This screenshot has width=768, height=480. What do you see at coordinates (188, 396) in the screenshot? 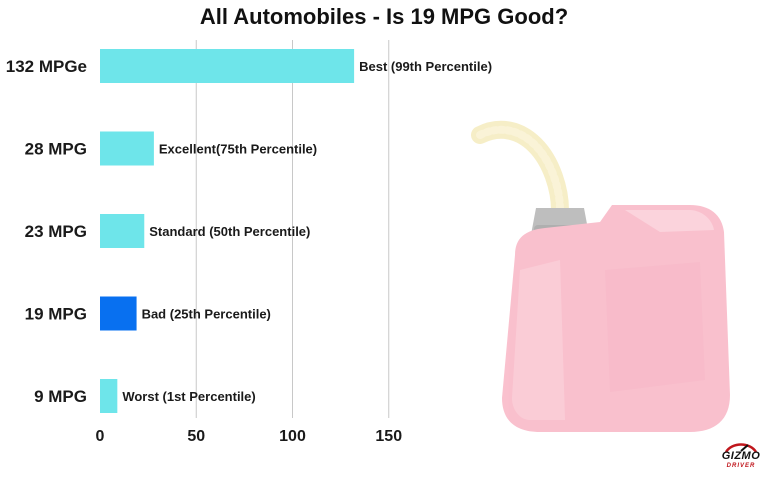
I see `bar-data-label: Worst (1st Percentile)` at bounding box center [188, 396].